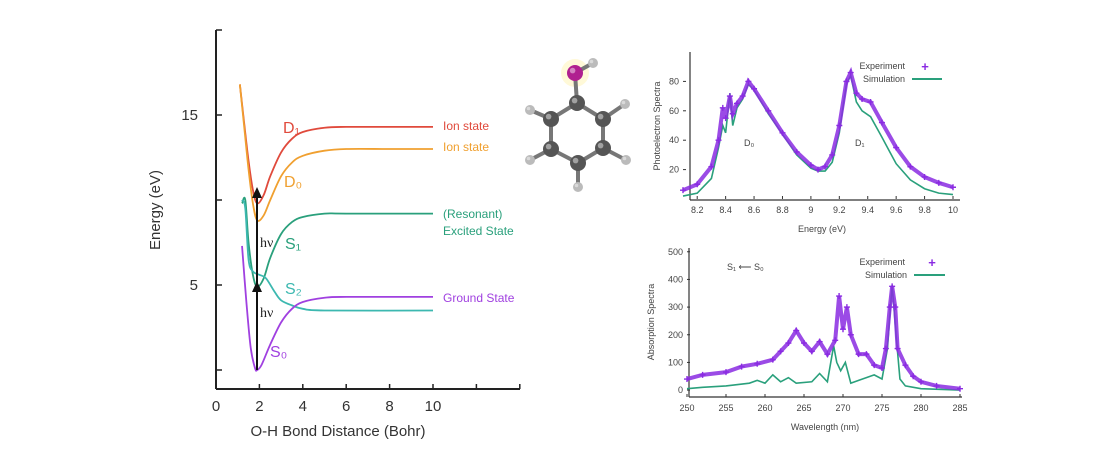 Image resolution: width=1110 pixels, height=469 pixels. Describe the element at coordinates (337, 431) in the screenshot. I see `x-axis-label: O-H Bond Distance (Bohr)` at that location.